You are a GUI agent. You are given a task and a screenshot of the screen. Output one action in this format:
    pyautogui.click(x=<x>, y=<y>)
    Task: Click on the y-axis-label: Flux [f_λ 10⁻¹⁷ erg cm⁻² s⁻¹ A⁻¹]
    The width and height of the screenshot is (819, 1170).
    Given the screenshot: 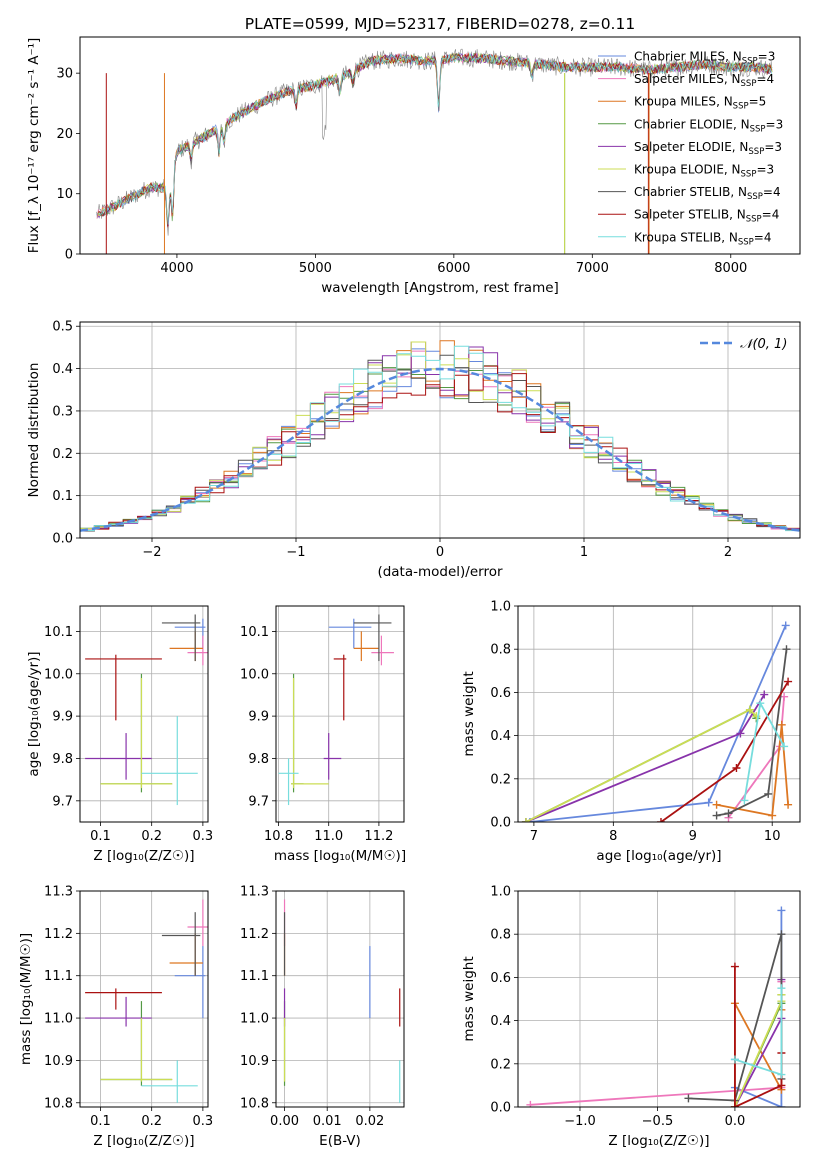 What is the action you would take?
    pyautogui.click(x=34, y=146)
    